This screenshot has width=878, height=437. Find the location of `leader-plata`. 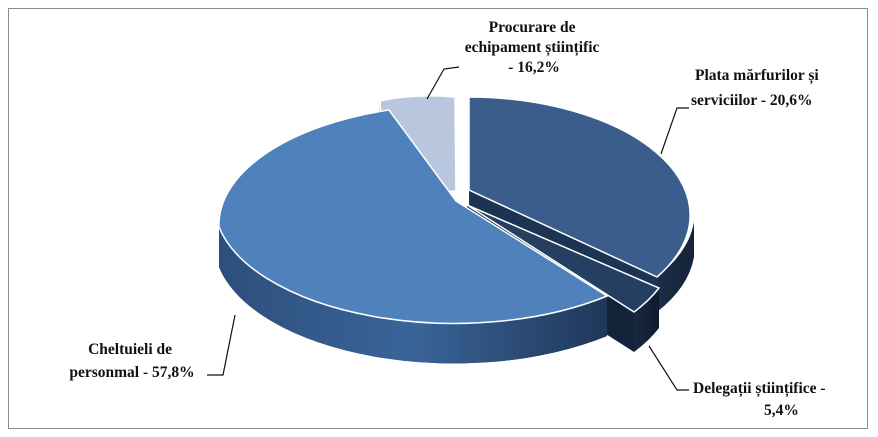

leader-plata is located at coordinates (674, 131).